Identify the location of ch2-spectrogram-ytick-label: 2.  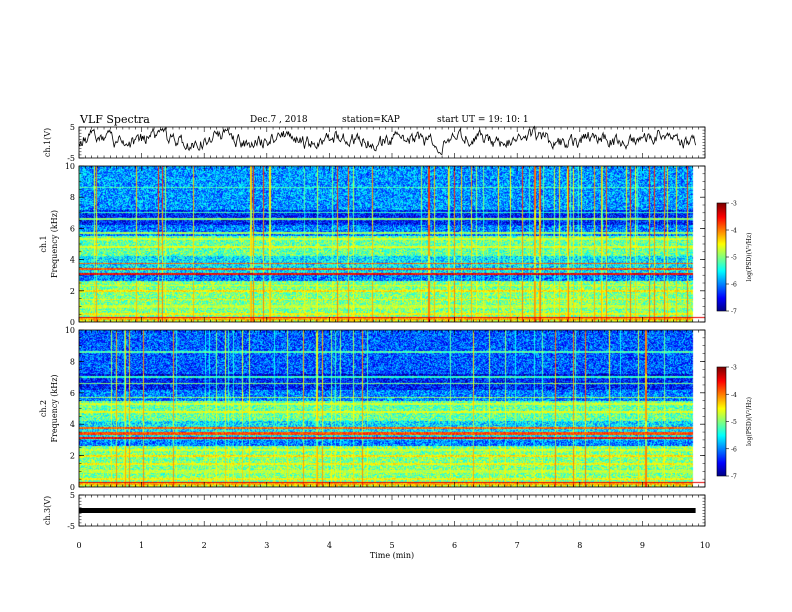
(72, 456).